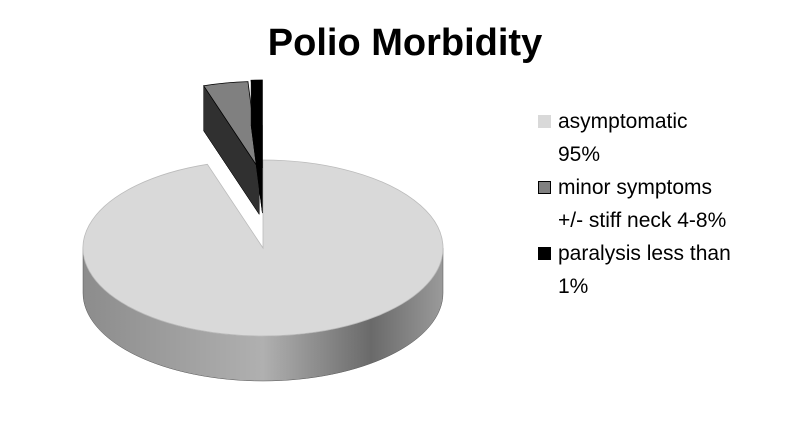 The height and width of the screenshot is (440, 810). Describe the element at coordinates (642, 204) in the screenshot. I see `legend-label: minor symptoms +/- stiff neck 4-8%` at that location.